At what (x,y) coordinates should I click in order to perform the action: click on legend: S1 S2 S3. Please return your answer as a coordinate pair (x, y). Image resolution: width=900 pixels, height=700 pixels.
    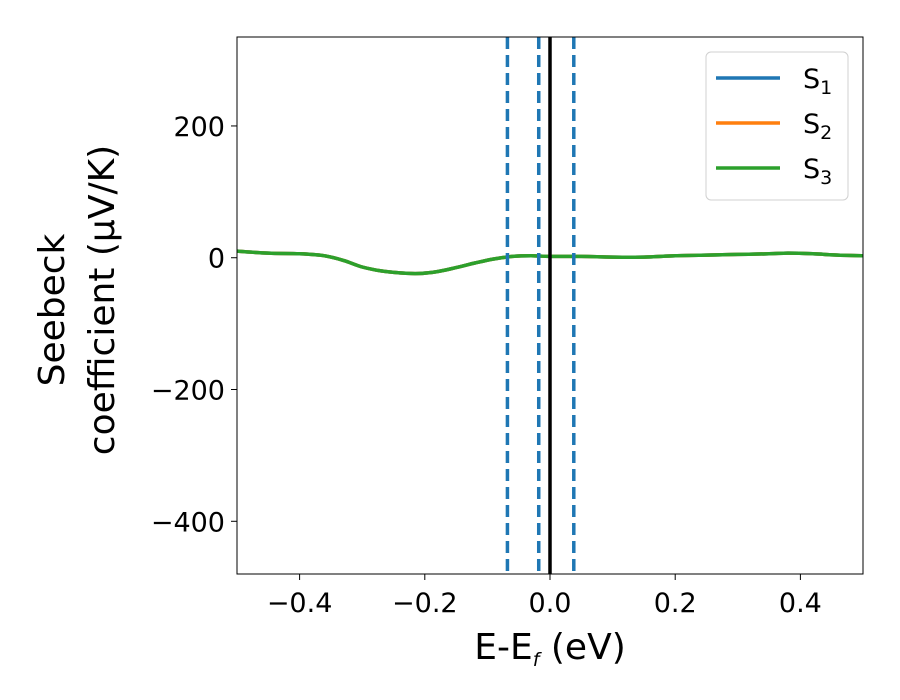
    Looking at the image, I should click on (777, 126).